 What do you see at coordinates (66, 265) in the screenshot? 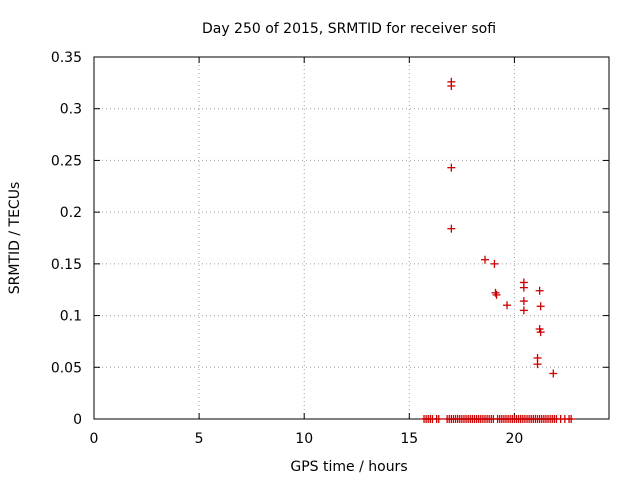
I see `y-tick-label: 0.15` at bounding box center [66, 265].